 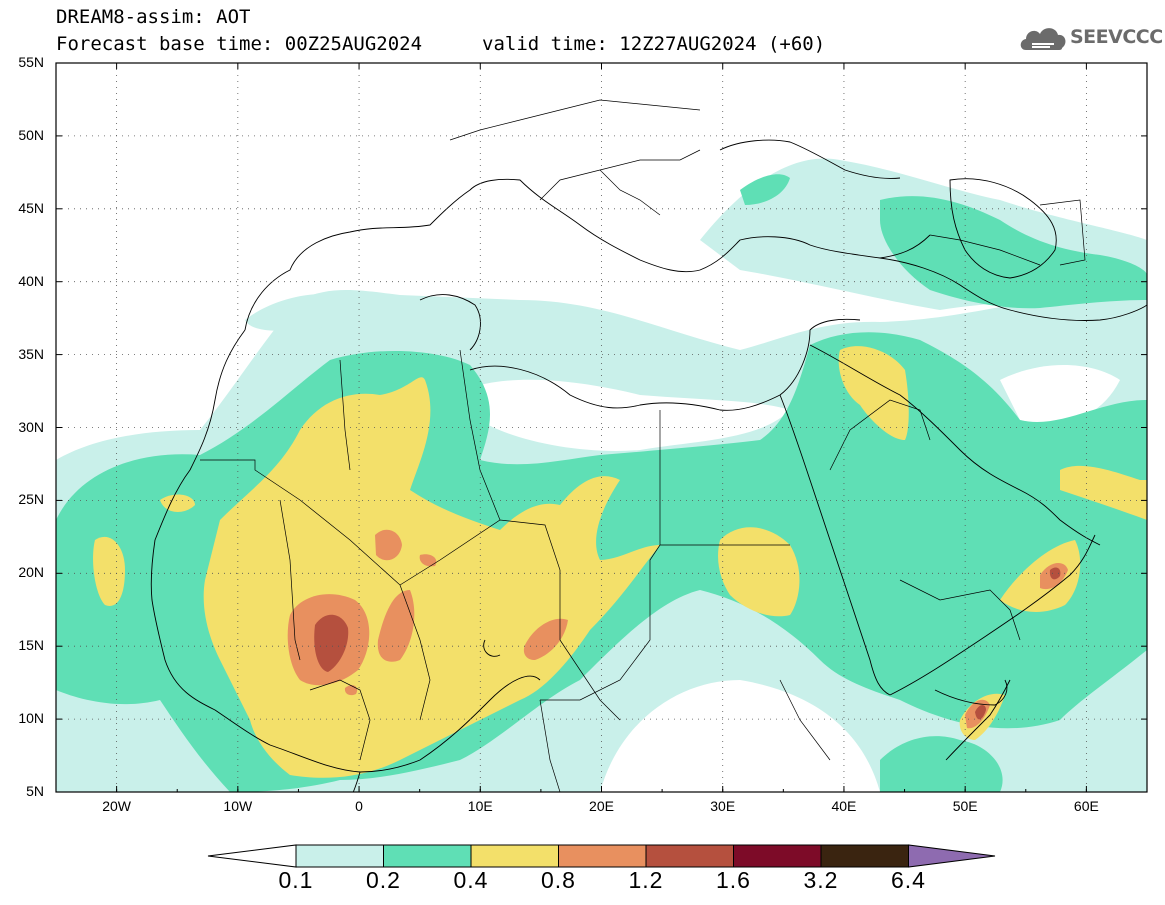 I want to click on lat-label: 5N, so click(x=35, y=791).